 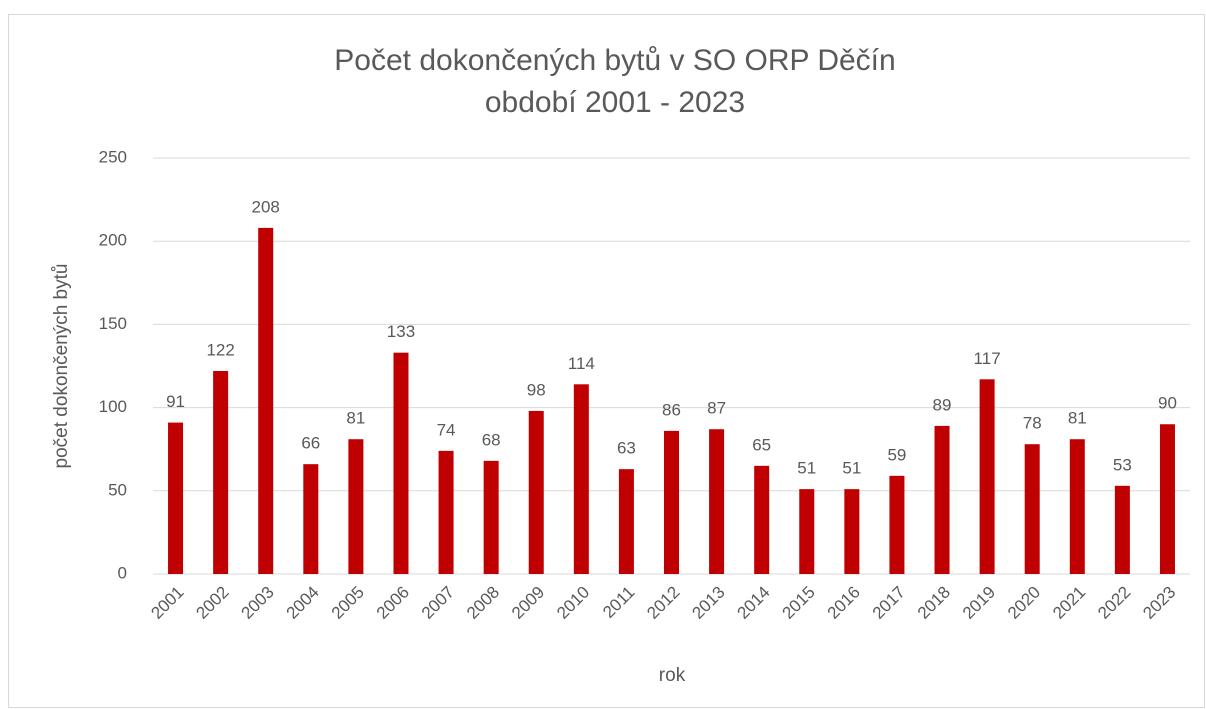 I want to click on data-label: 90, so click(x=1167, y=403).